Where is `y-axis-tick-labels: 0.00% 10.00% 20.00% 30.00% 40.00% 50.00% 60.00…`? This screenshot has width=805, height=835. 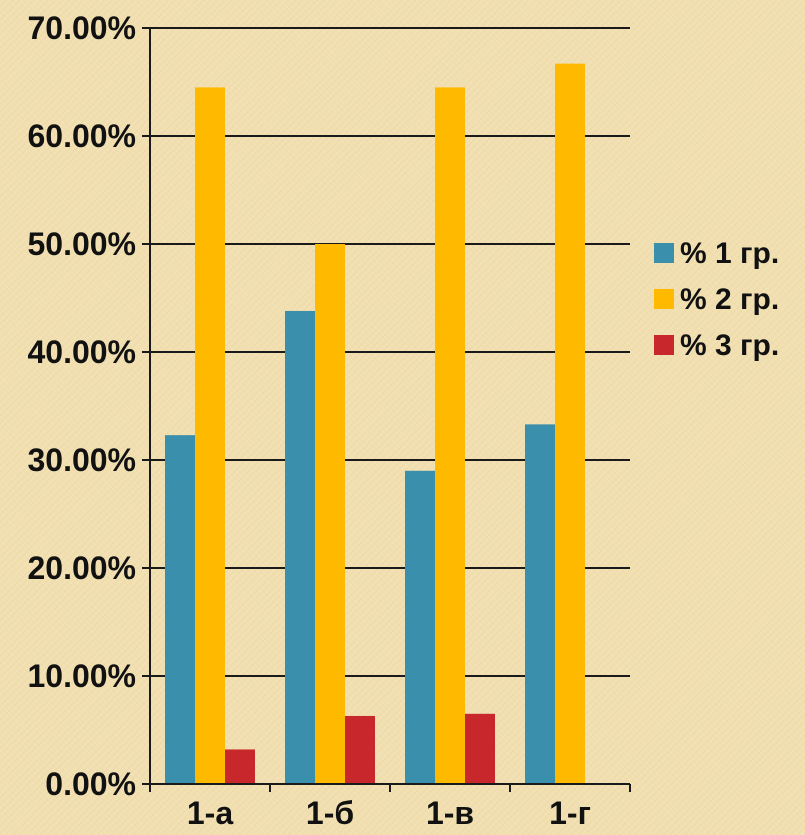 y-axis-tick-labels: 0.00% 10.00% 20.00% 30.00% 40.00% 50.00% 60.00… is located at coordinates (81, 406).